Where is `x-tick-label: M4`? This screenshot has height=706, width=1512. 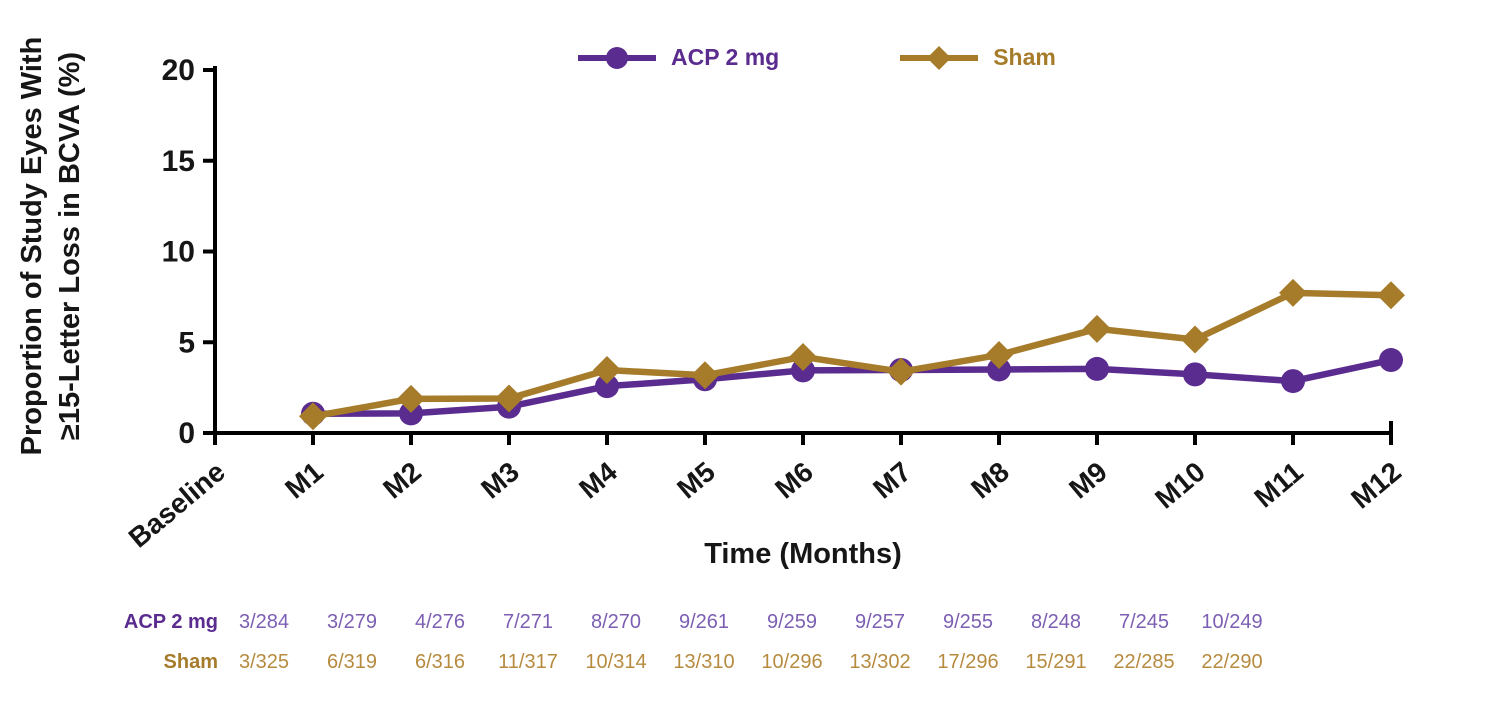 x-tick-label: M4 is located at coordinates (598, 480).